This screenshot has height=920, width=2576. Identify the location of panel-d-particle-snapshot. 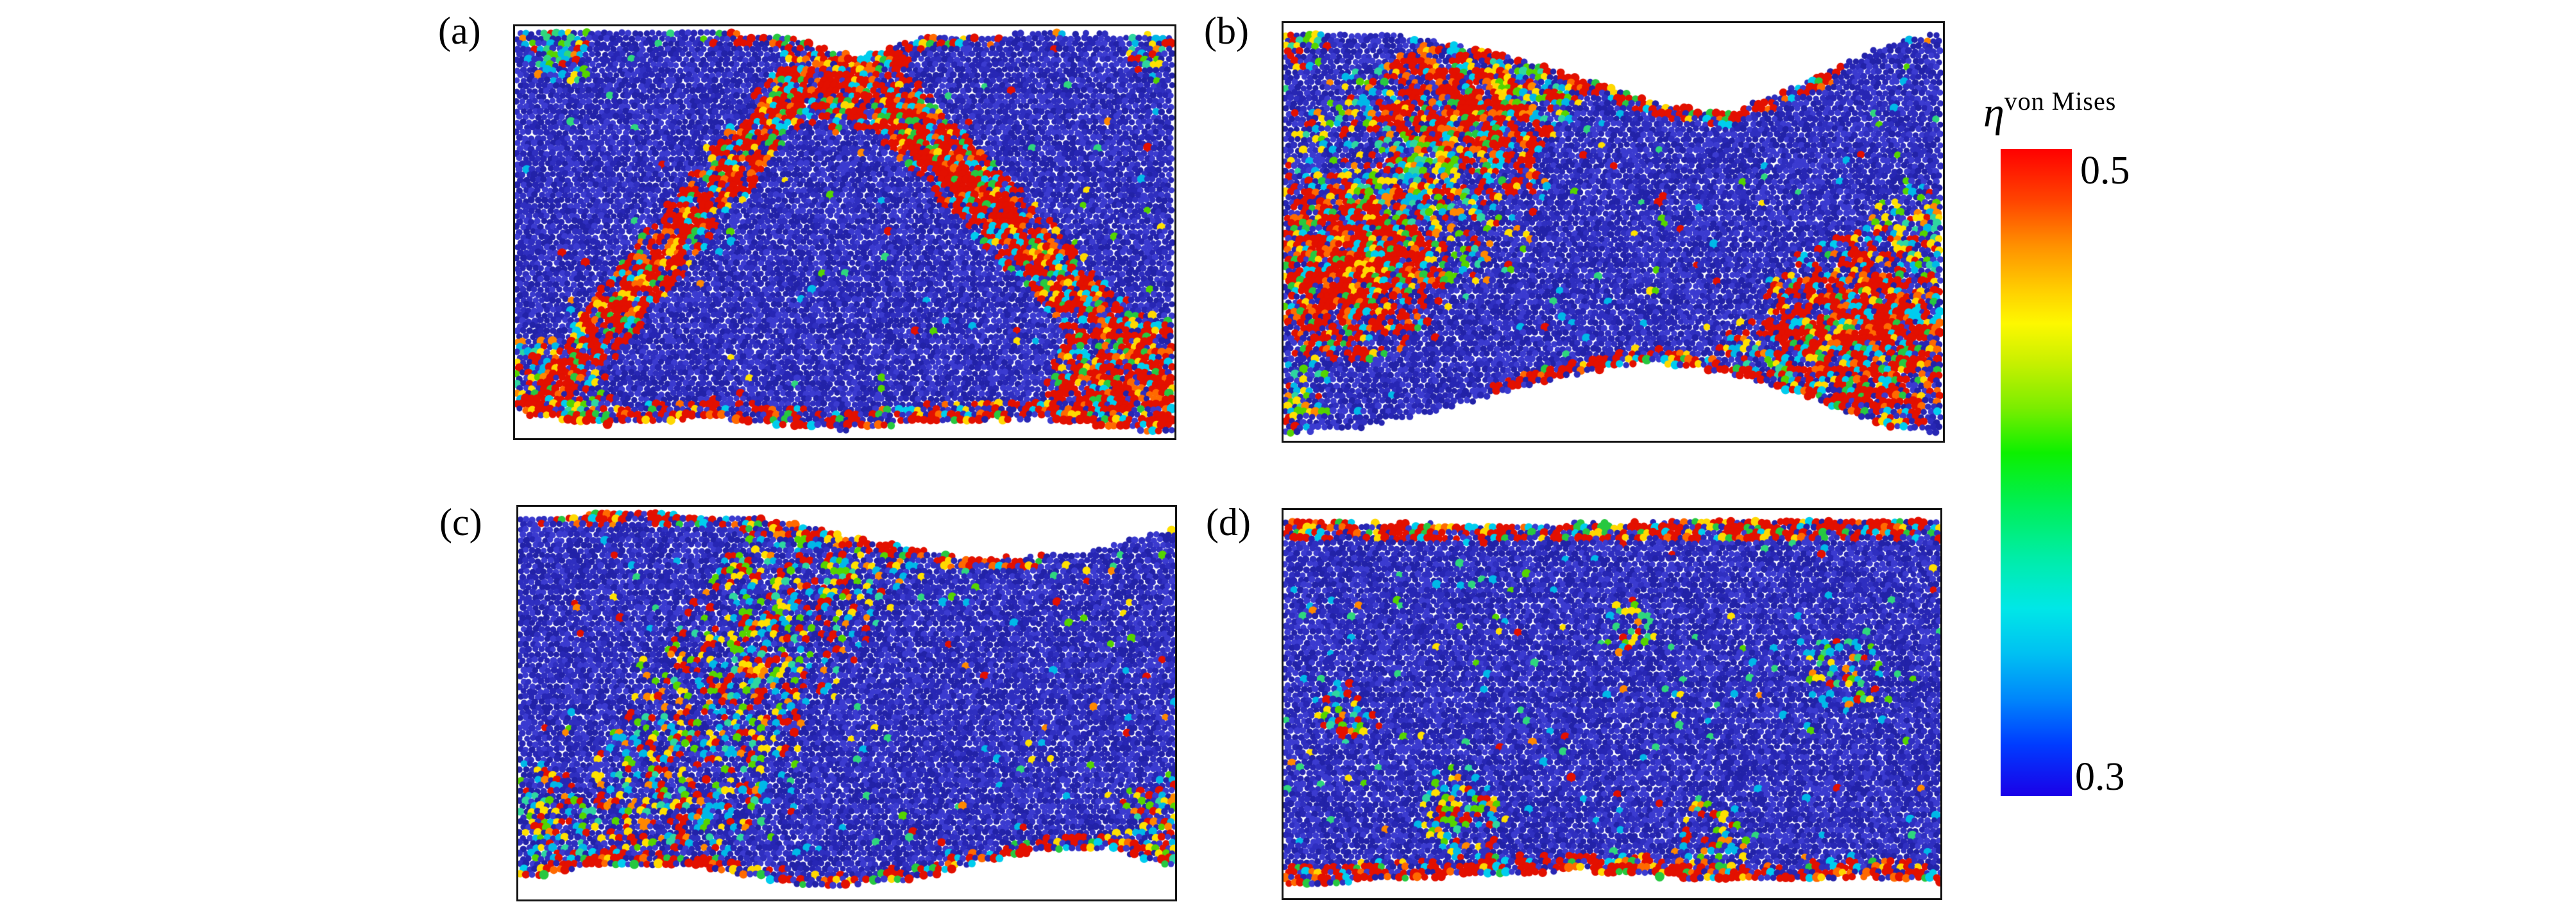
(1612, 704).